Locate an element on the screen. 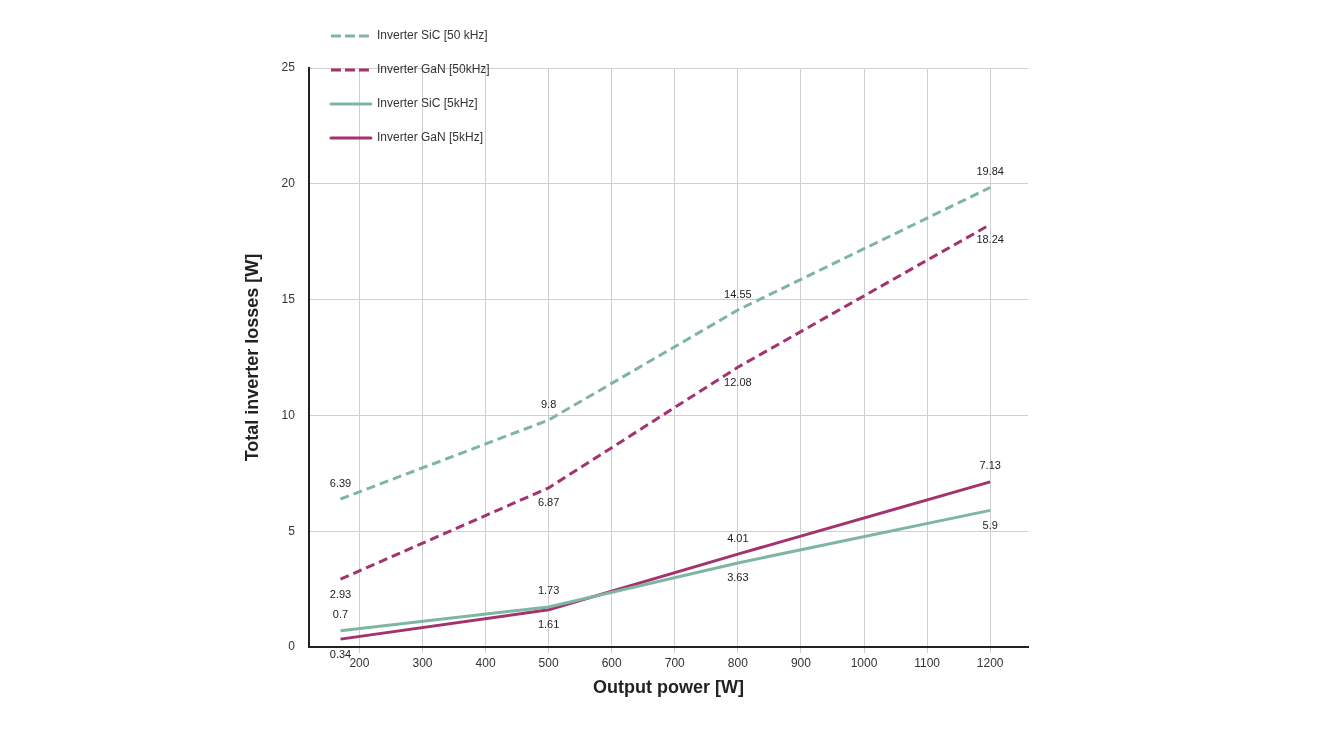  y-axis-title: Total inverter losses [W] is located at coordinates (251, 357).